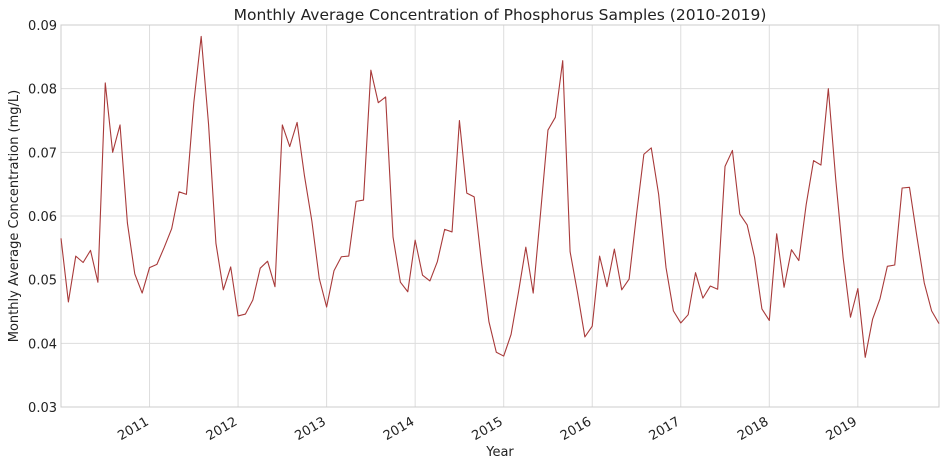 Image resolution: width=947 pixels, height=467 pixels. What do you see at coordinates (42, 153) in the screenshot?
I see `y-tick-label: 0.07` at bounding box center [42, 153].